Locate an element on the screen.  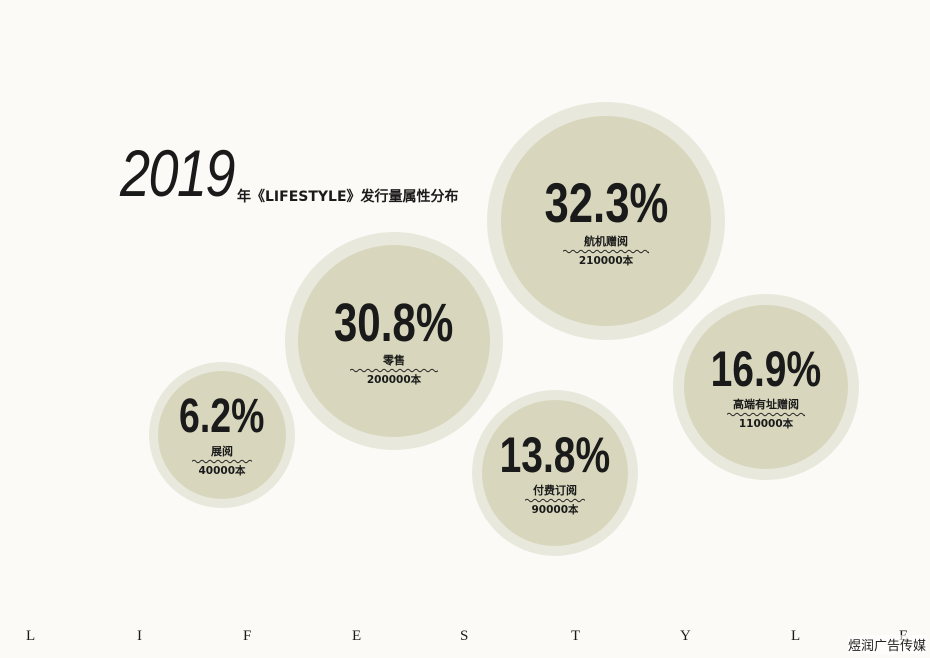
bubble-percent: 16.9% is located at coordinates (766, 369).